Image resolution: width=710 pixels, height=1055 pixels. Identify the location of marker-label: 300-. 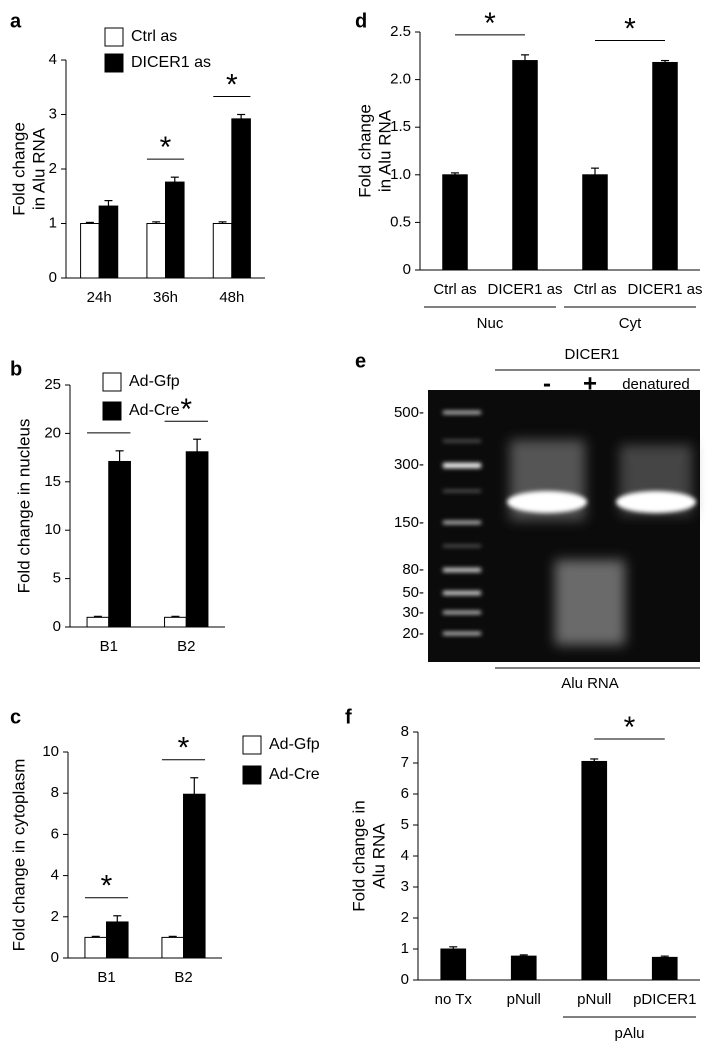
(409, 464).